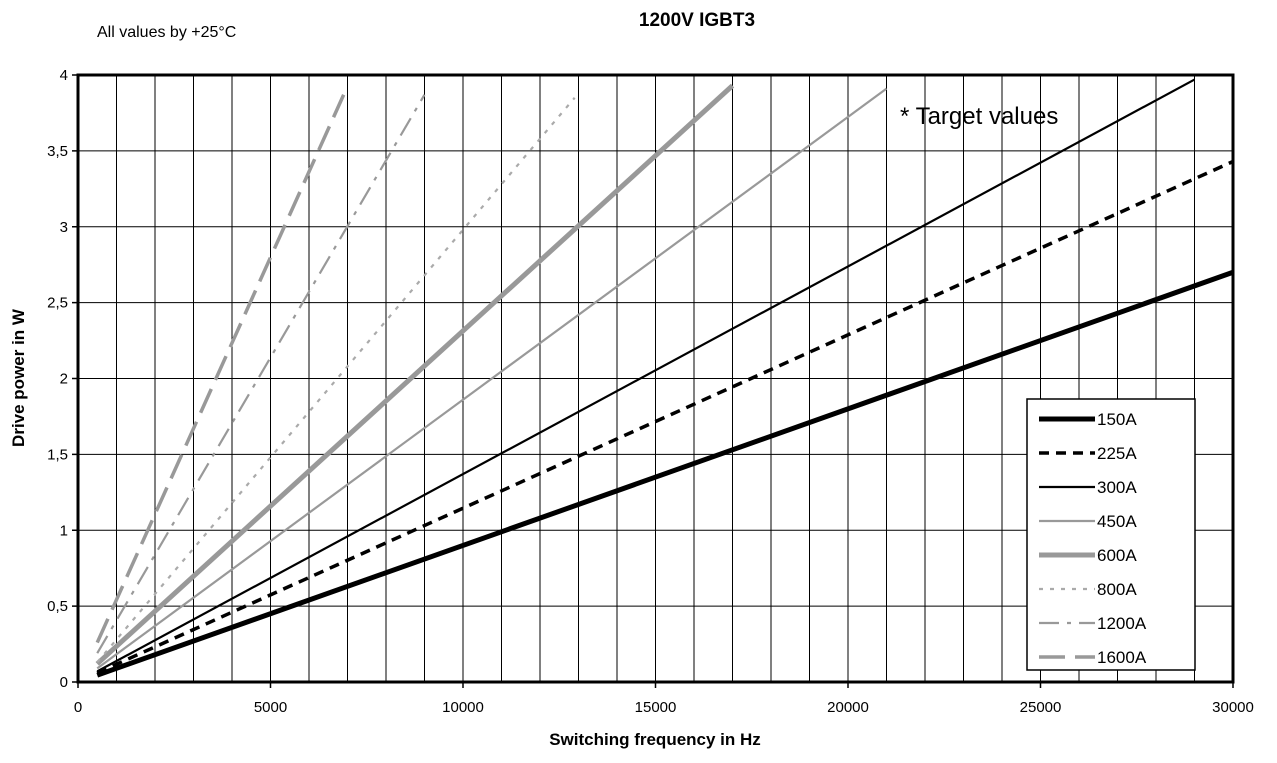 This screenshot has width=1277, height=763. Describe the element at coordinates (1117, 419) in the screenshot. I see `legend-label: 150A` at that location.